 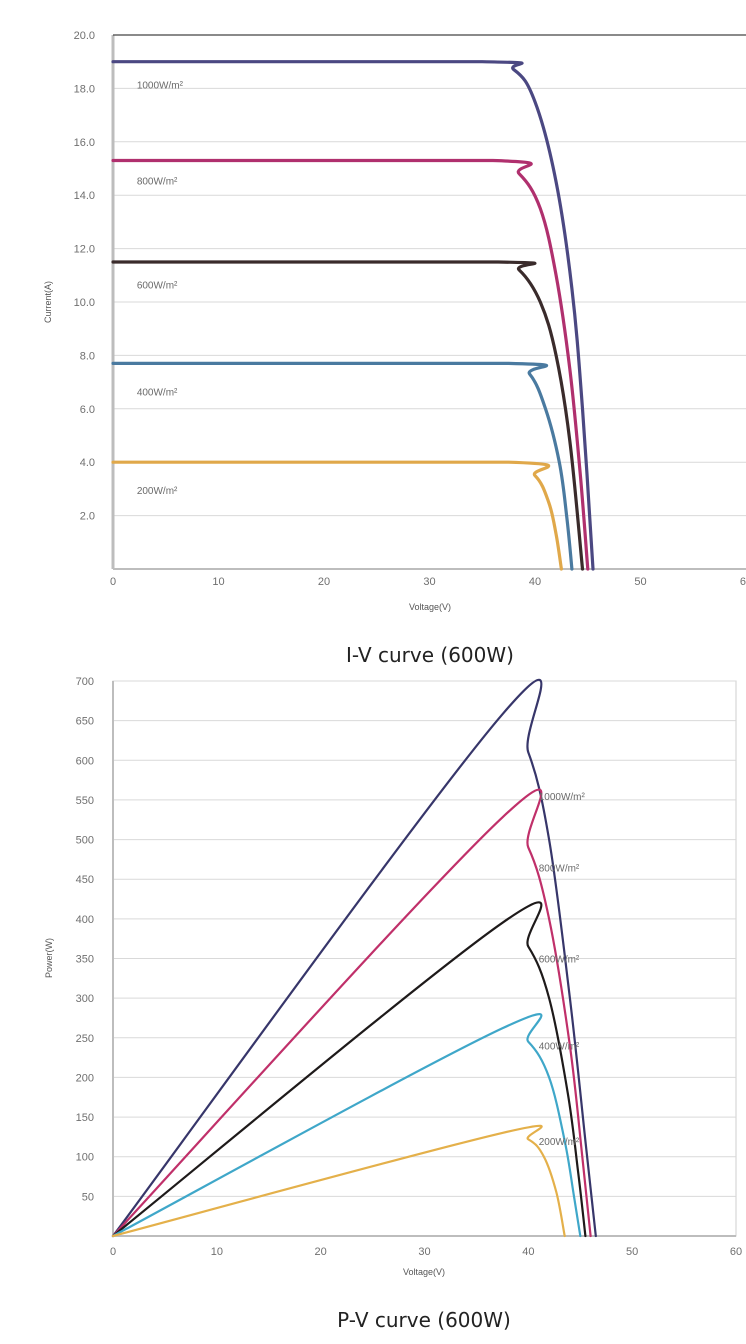 I want to click on pv-y-tick-label: 100, so click(x=85, y=1158).